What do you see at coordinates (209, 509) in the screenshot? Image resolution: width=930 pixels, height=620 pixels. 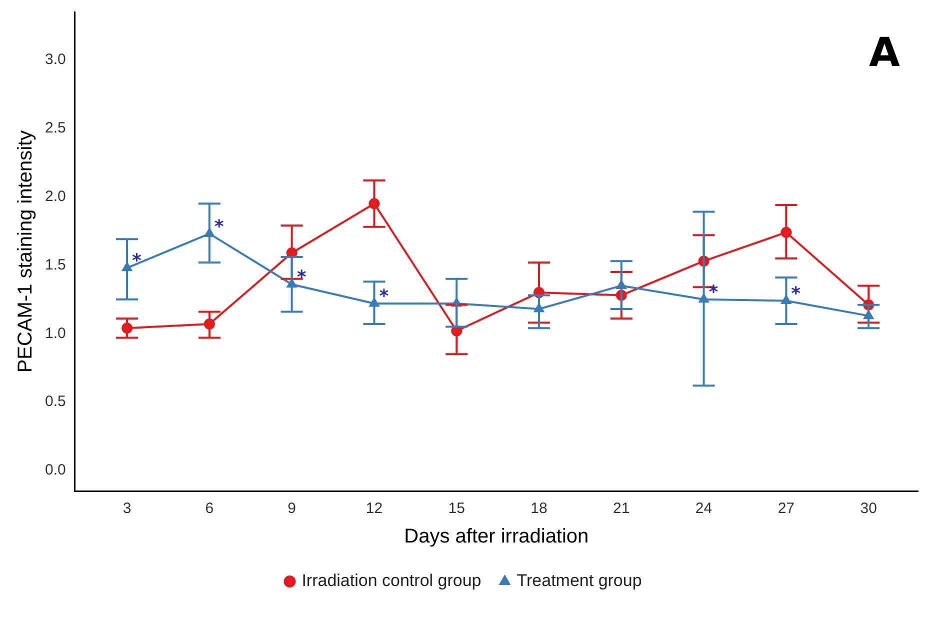 I see `x-tick-label: 6` at bounding box center [209, 509].